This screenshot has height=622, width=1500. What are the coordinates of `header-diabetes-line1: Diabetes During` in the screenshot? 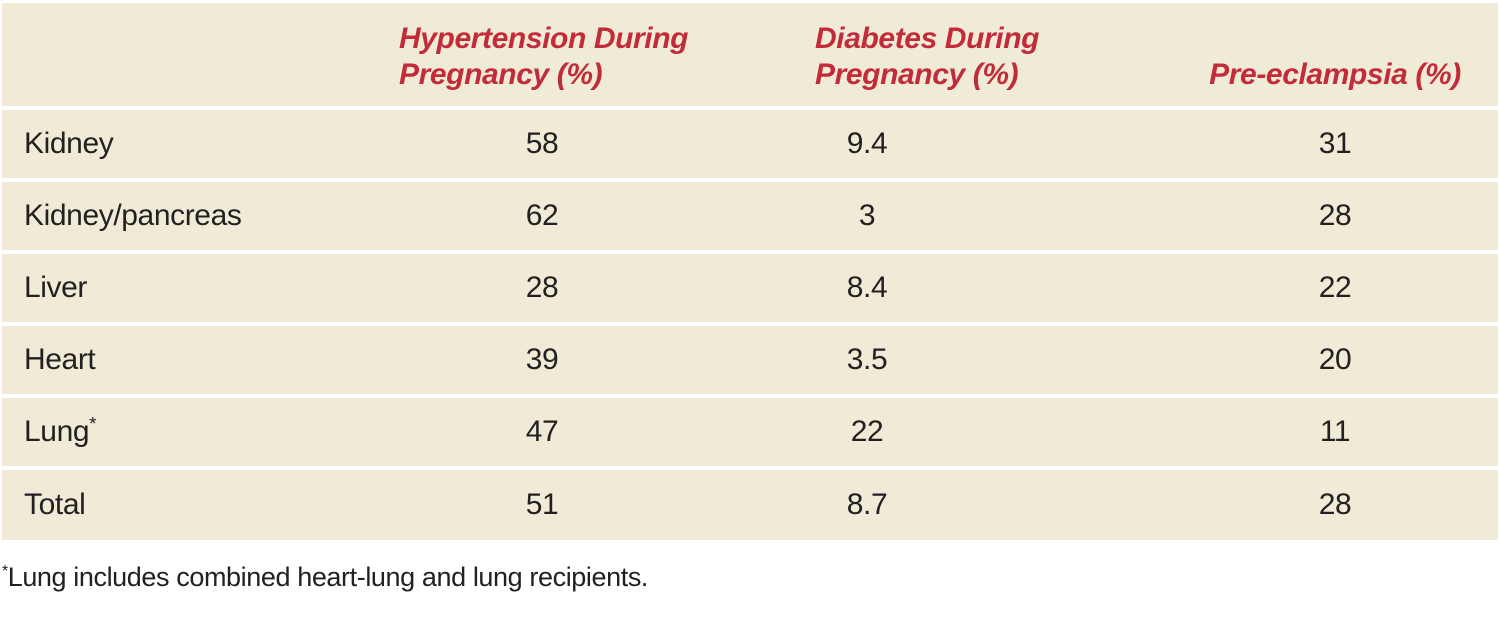 It's located at (927, 39).